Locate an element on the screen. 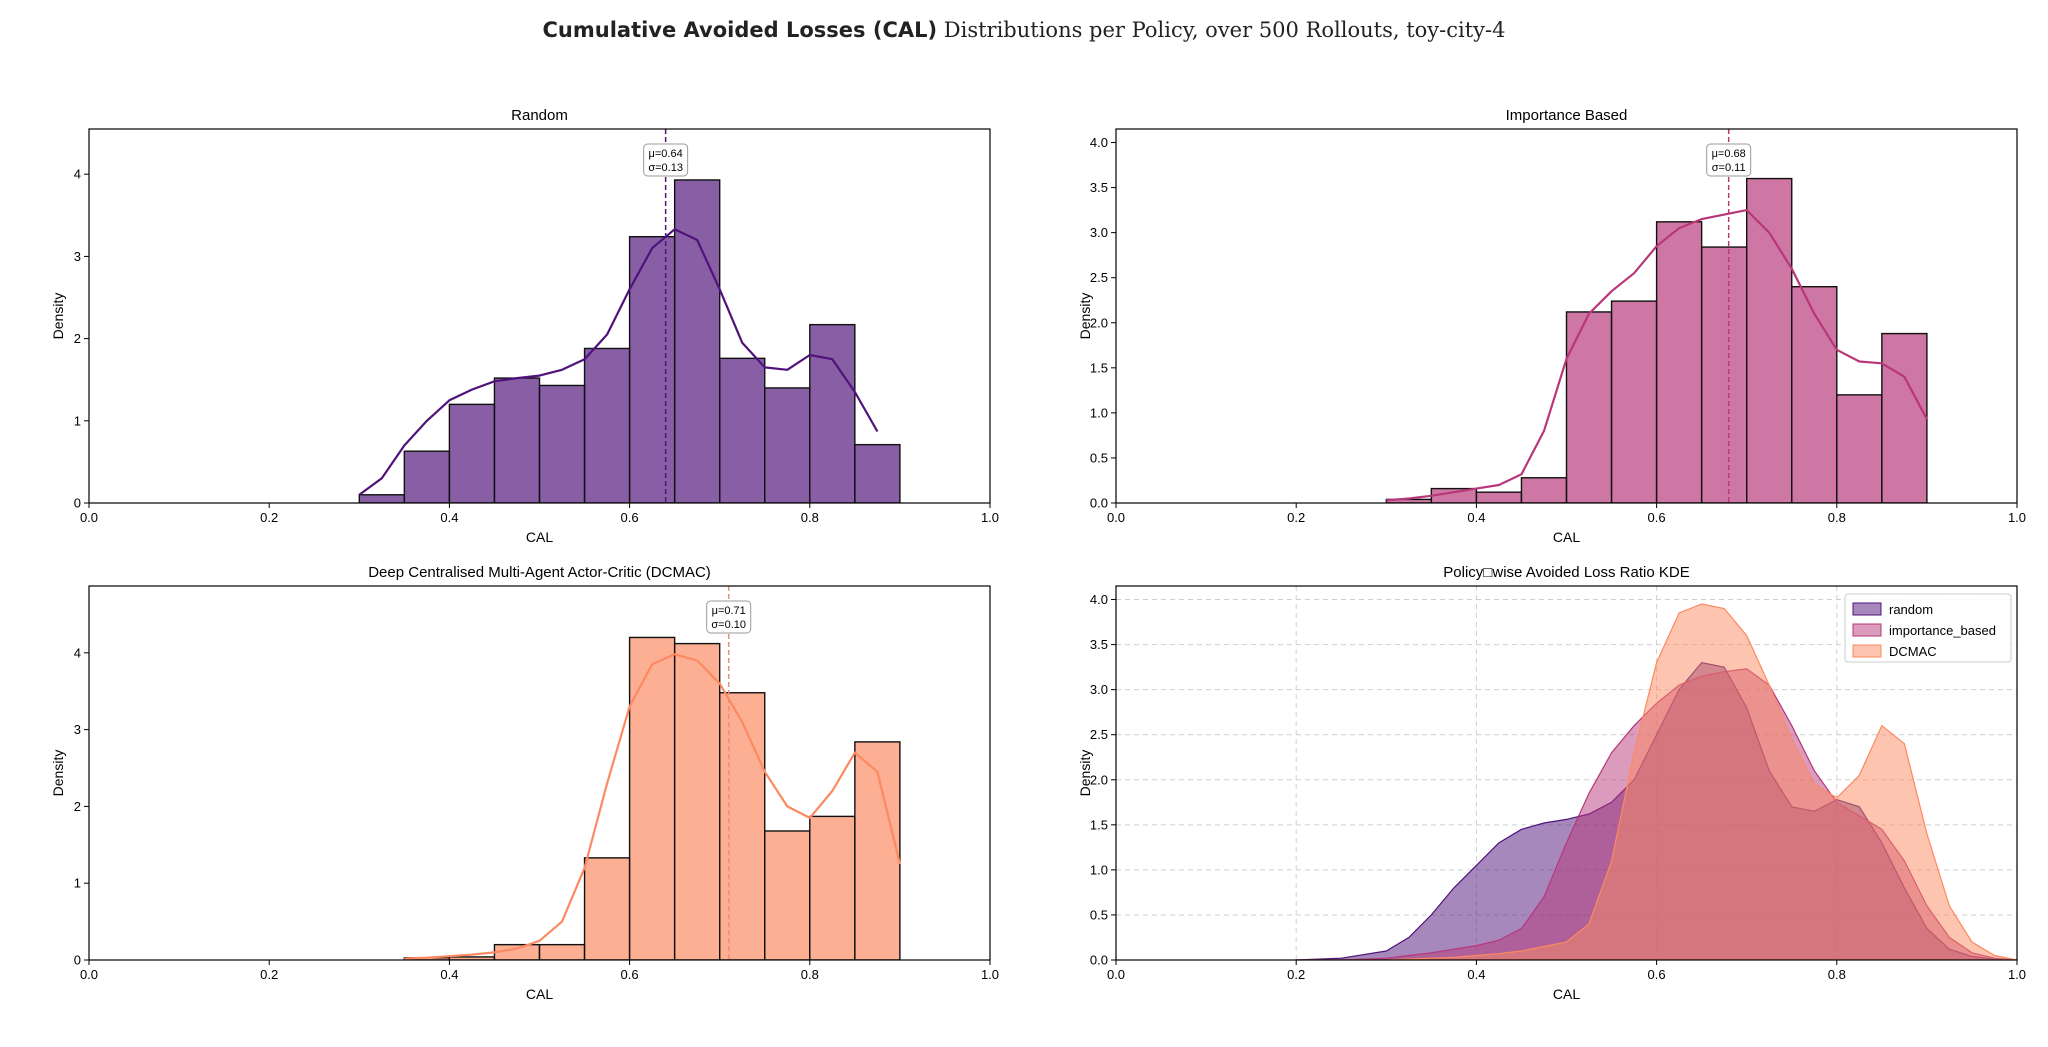  stats-annotation-mean: μ=0.68 is located at coordinates (1729, 154).